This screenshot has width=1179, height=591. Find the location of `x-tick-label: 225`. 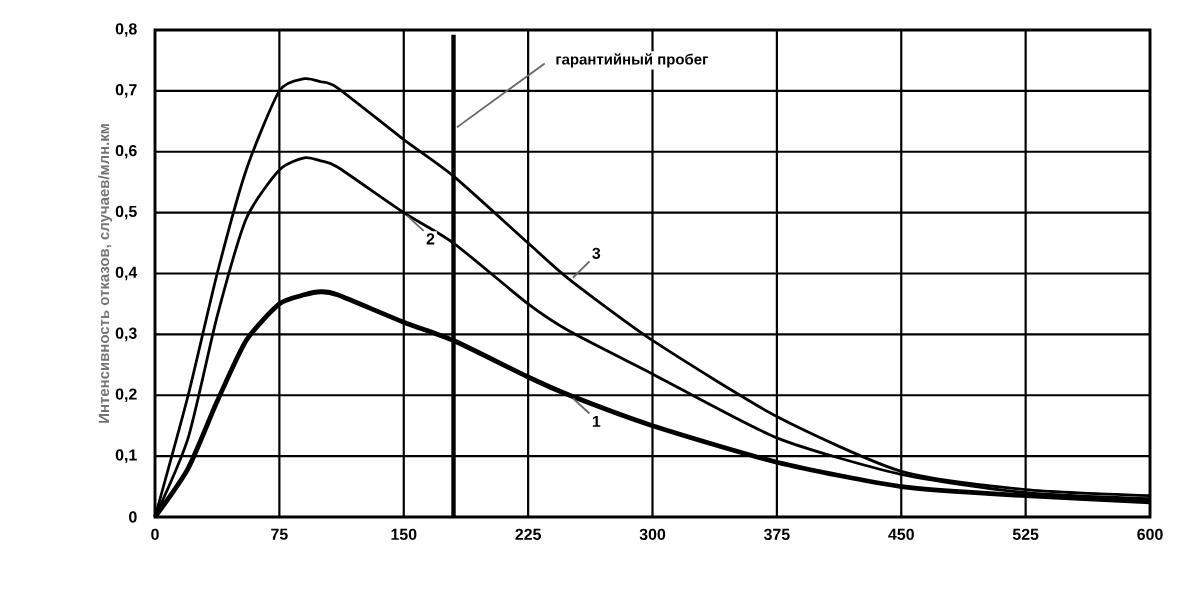

x-tick-label: 225 is located at coordinates (528, 534).